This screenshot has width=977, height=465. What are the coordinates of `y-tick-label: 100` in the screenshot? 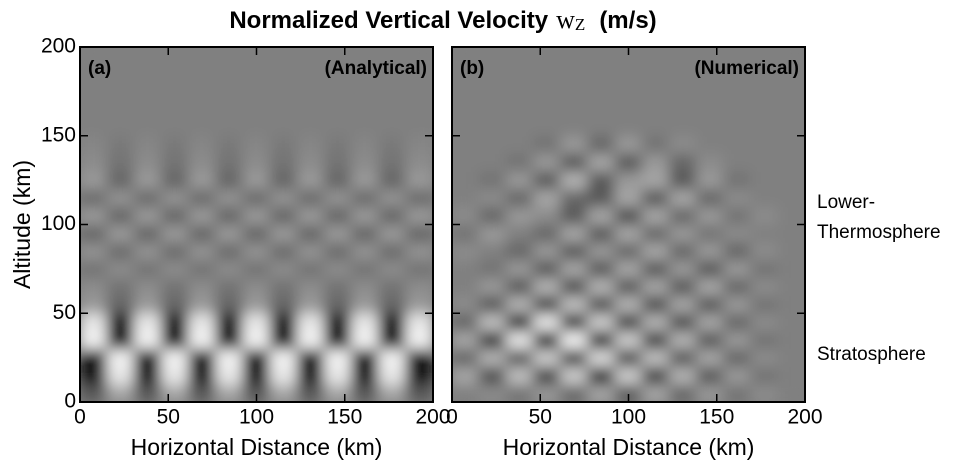 It's located at (58, 223).